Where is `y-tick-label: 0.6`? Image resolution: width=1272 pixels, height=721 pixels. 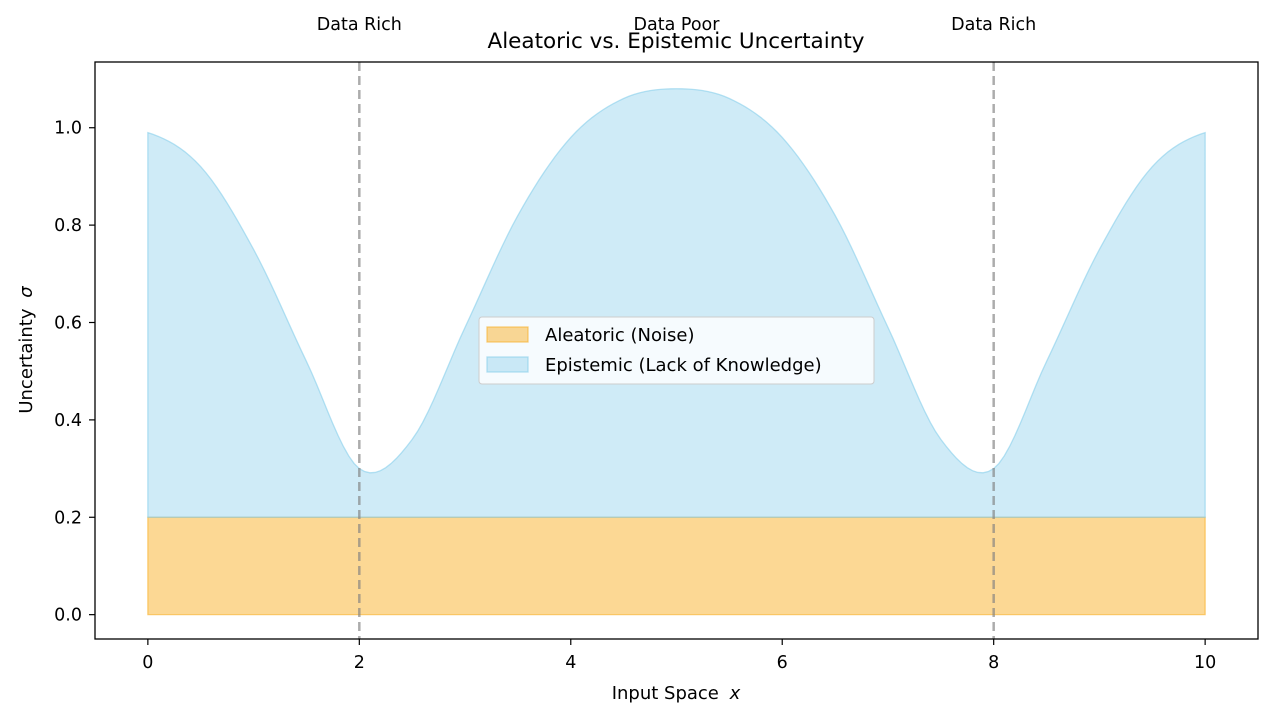
y-tick-label: 0.6 is located at coordinates (68, 324).